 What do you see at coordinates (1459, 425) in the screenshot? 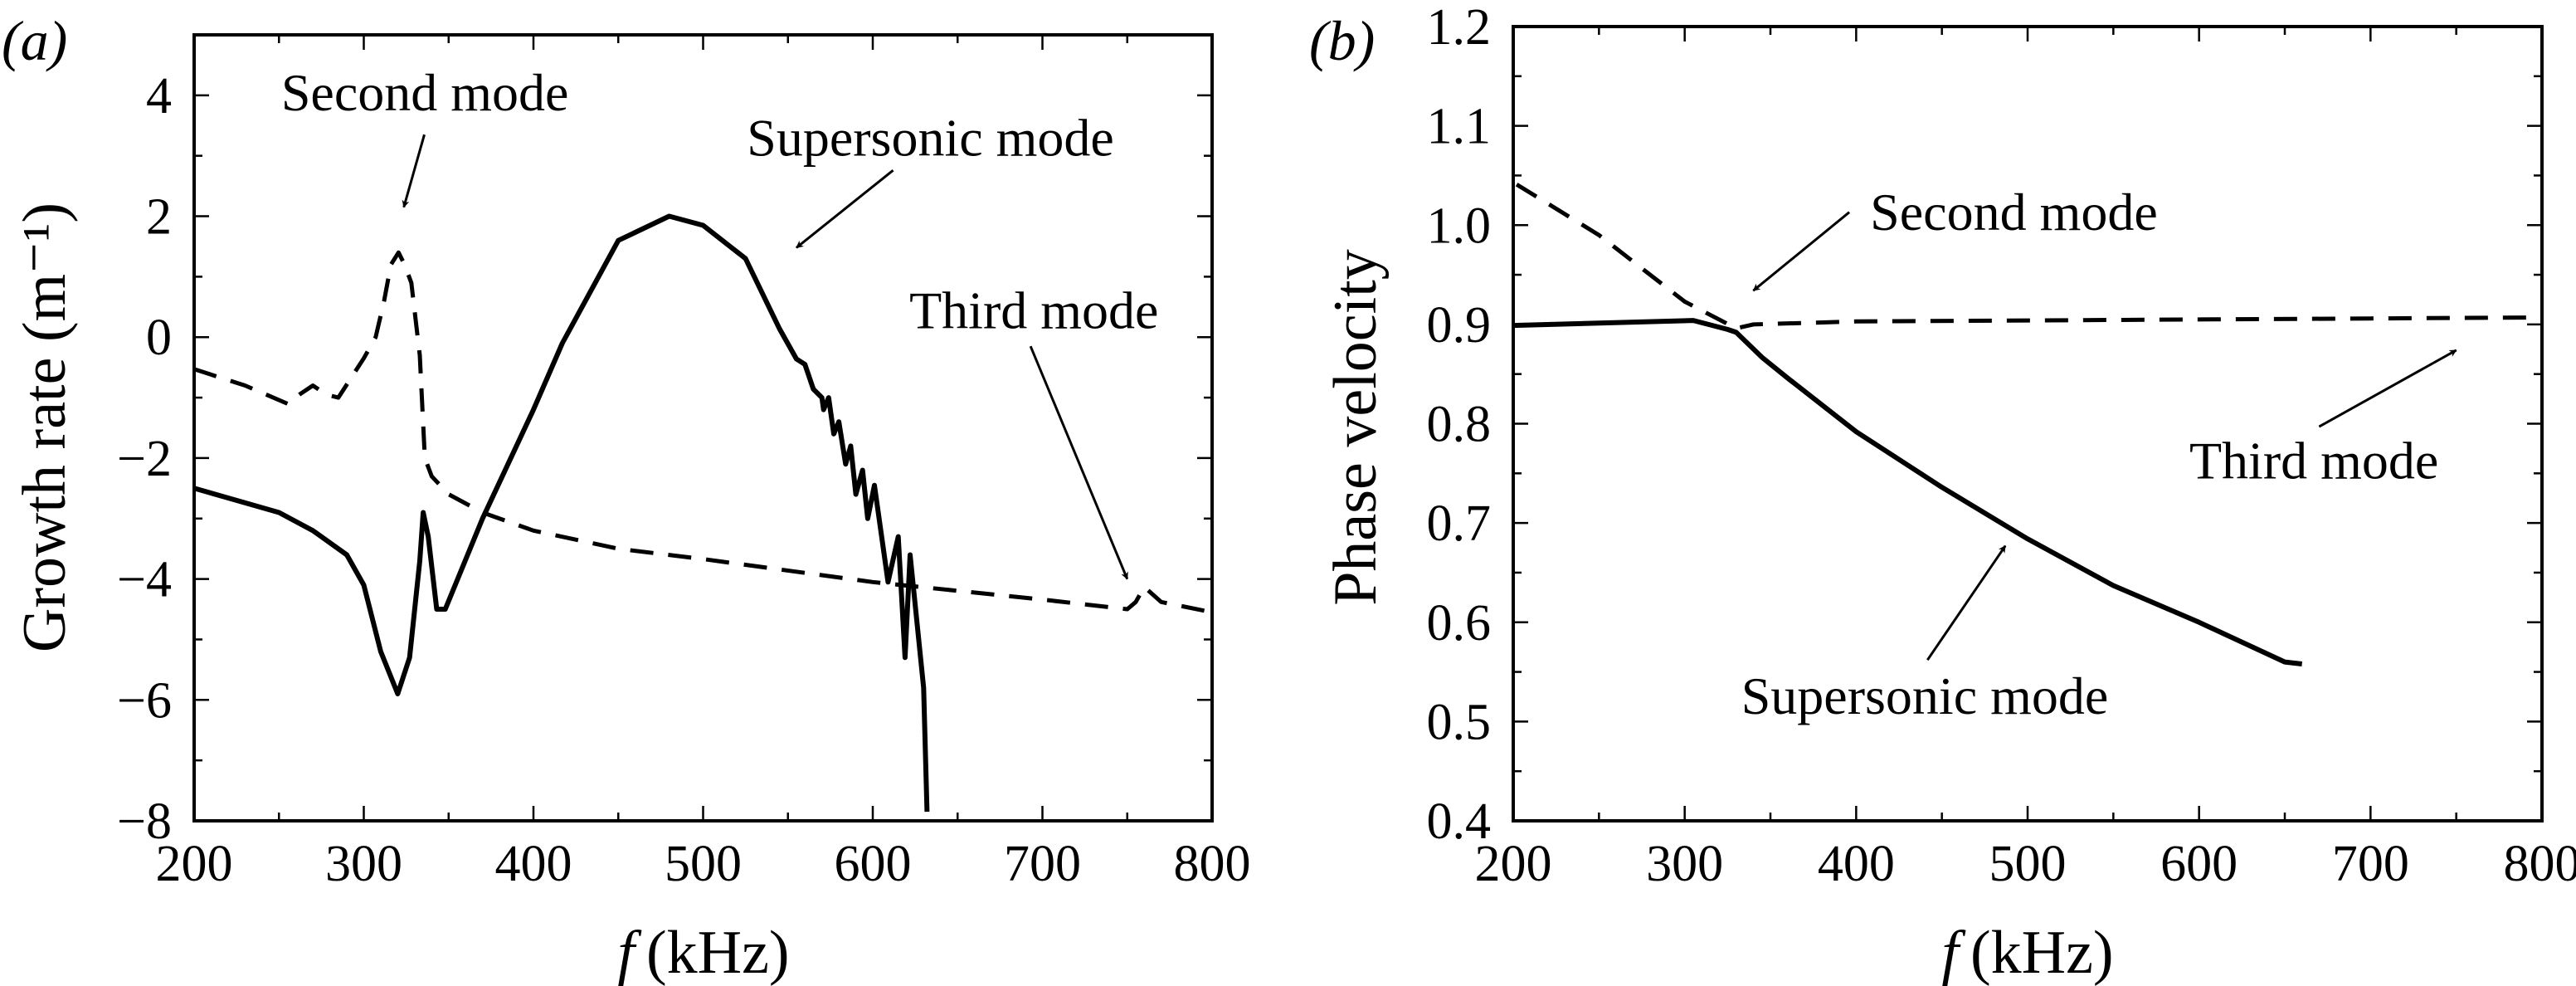
I see `y-tick-label: 0.8` at bounding box center [1459, 425].